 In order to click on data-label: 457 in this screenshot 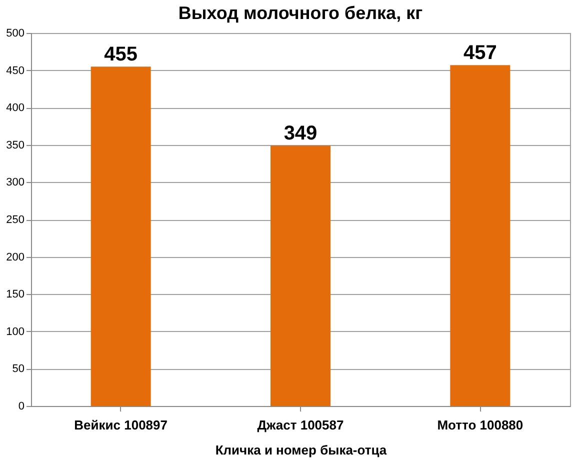, I will do `click(480, 53)`.